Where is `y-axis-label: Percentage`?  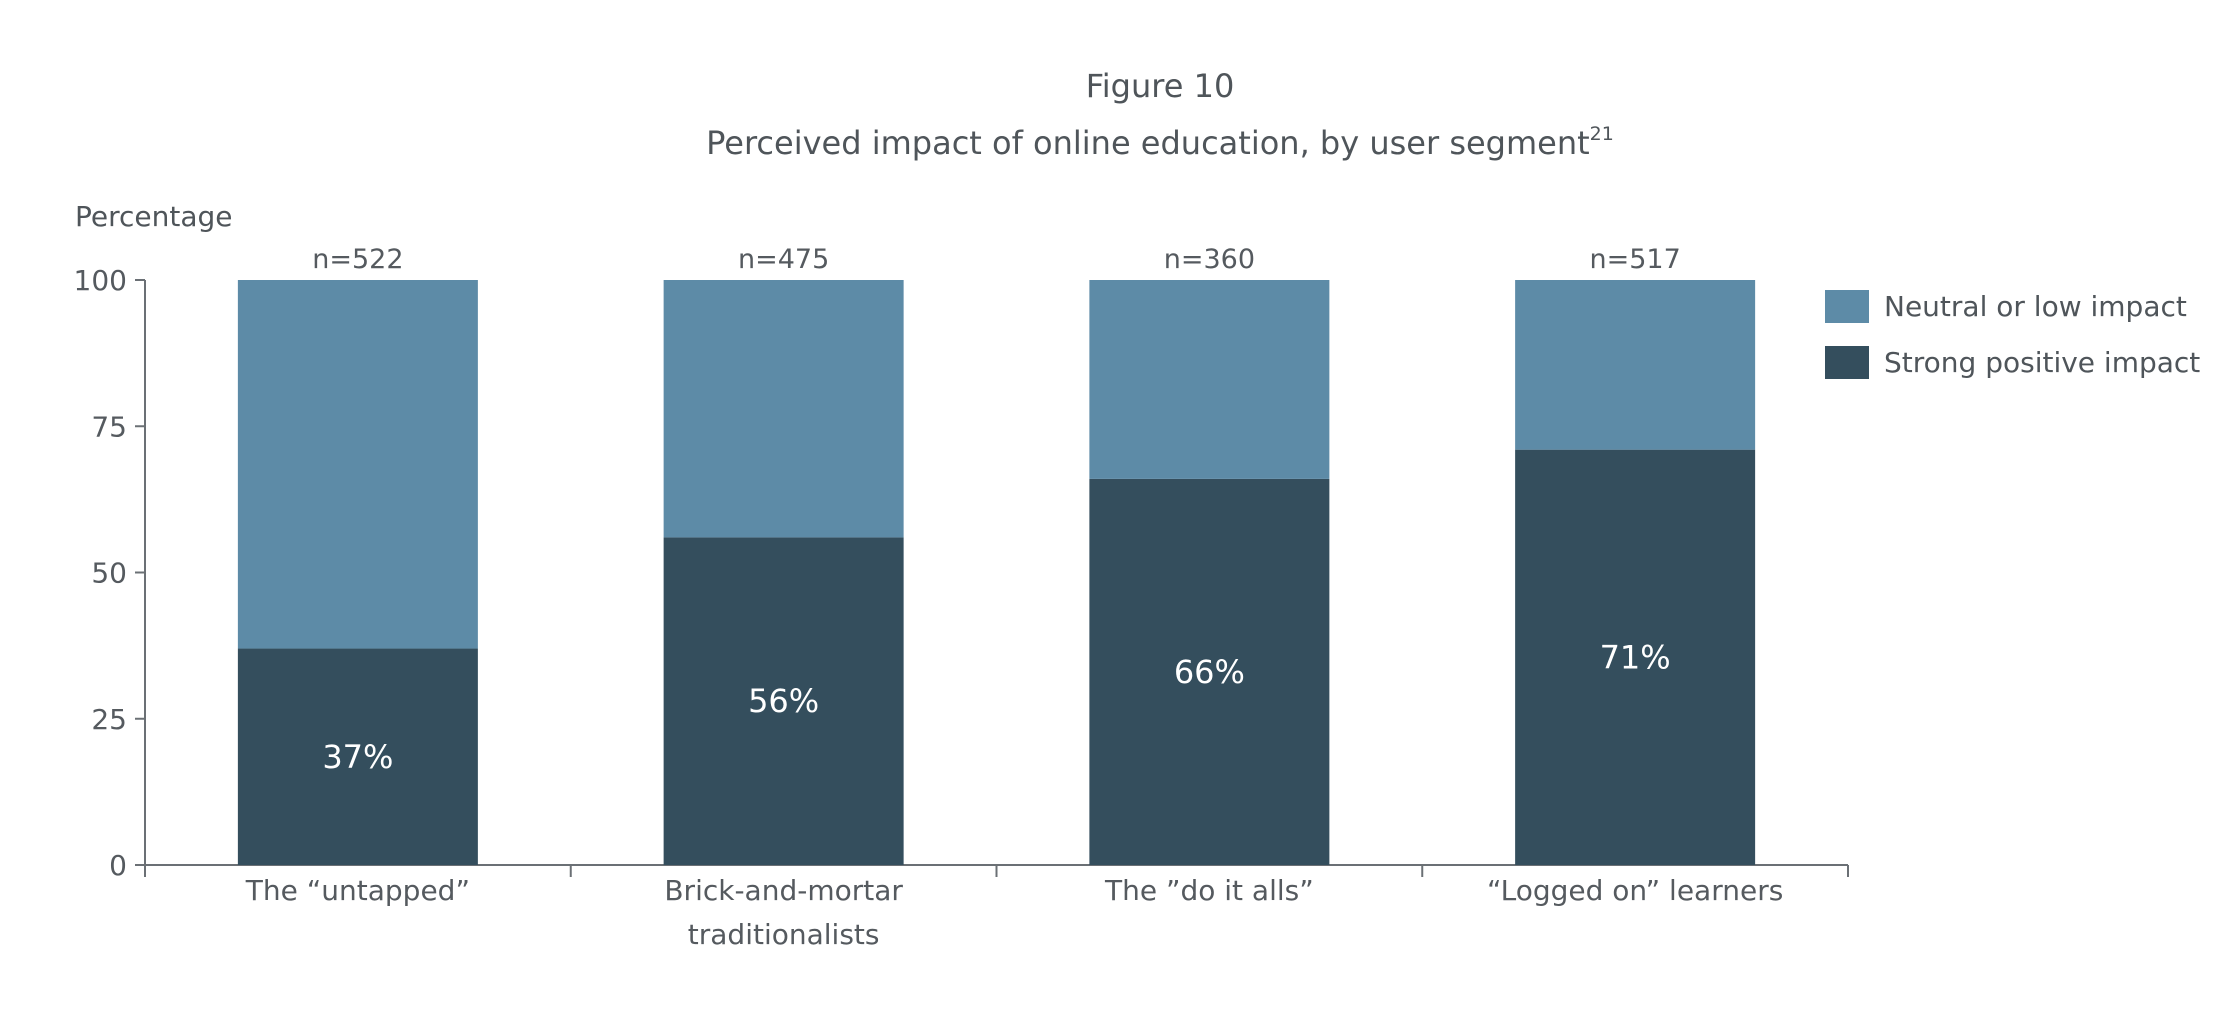 y-axis-label: Percentage is located at coordinates (154, 216).